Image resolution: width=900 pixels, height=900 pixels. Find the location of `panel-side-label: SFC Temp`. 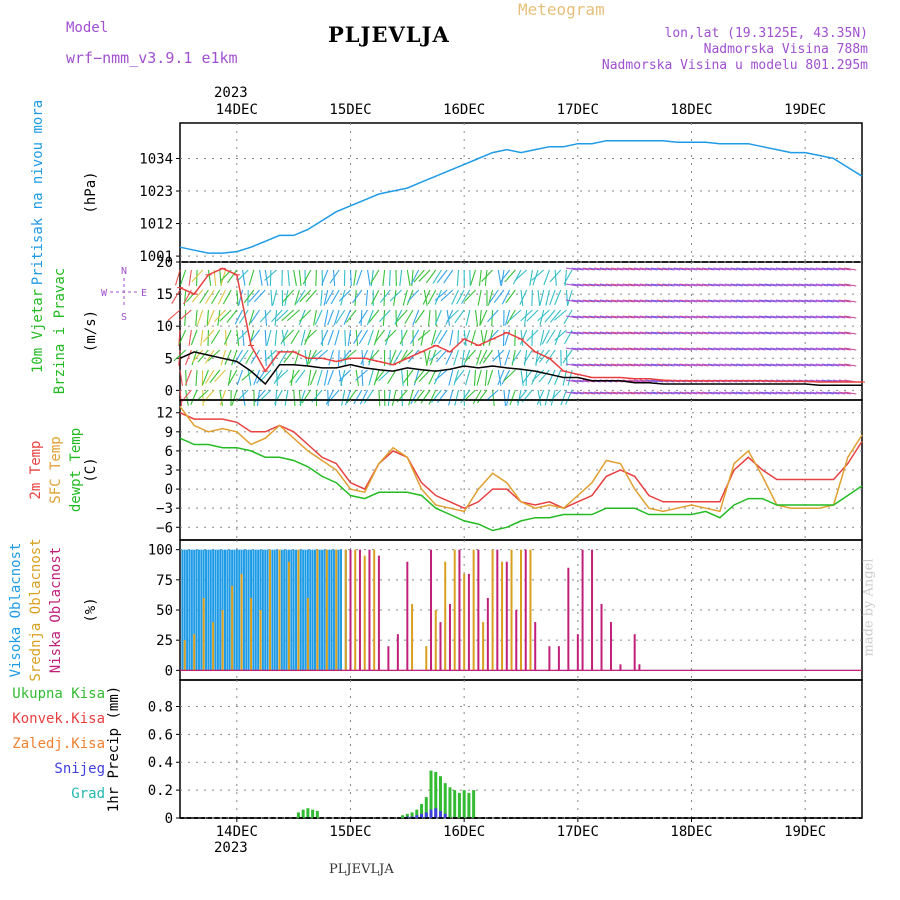

panel-side-label: SFC Temp is located at coordinates (56, 469).